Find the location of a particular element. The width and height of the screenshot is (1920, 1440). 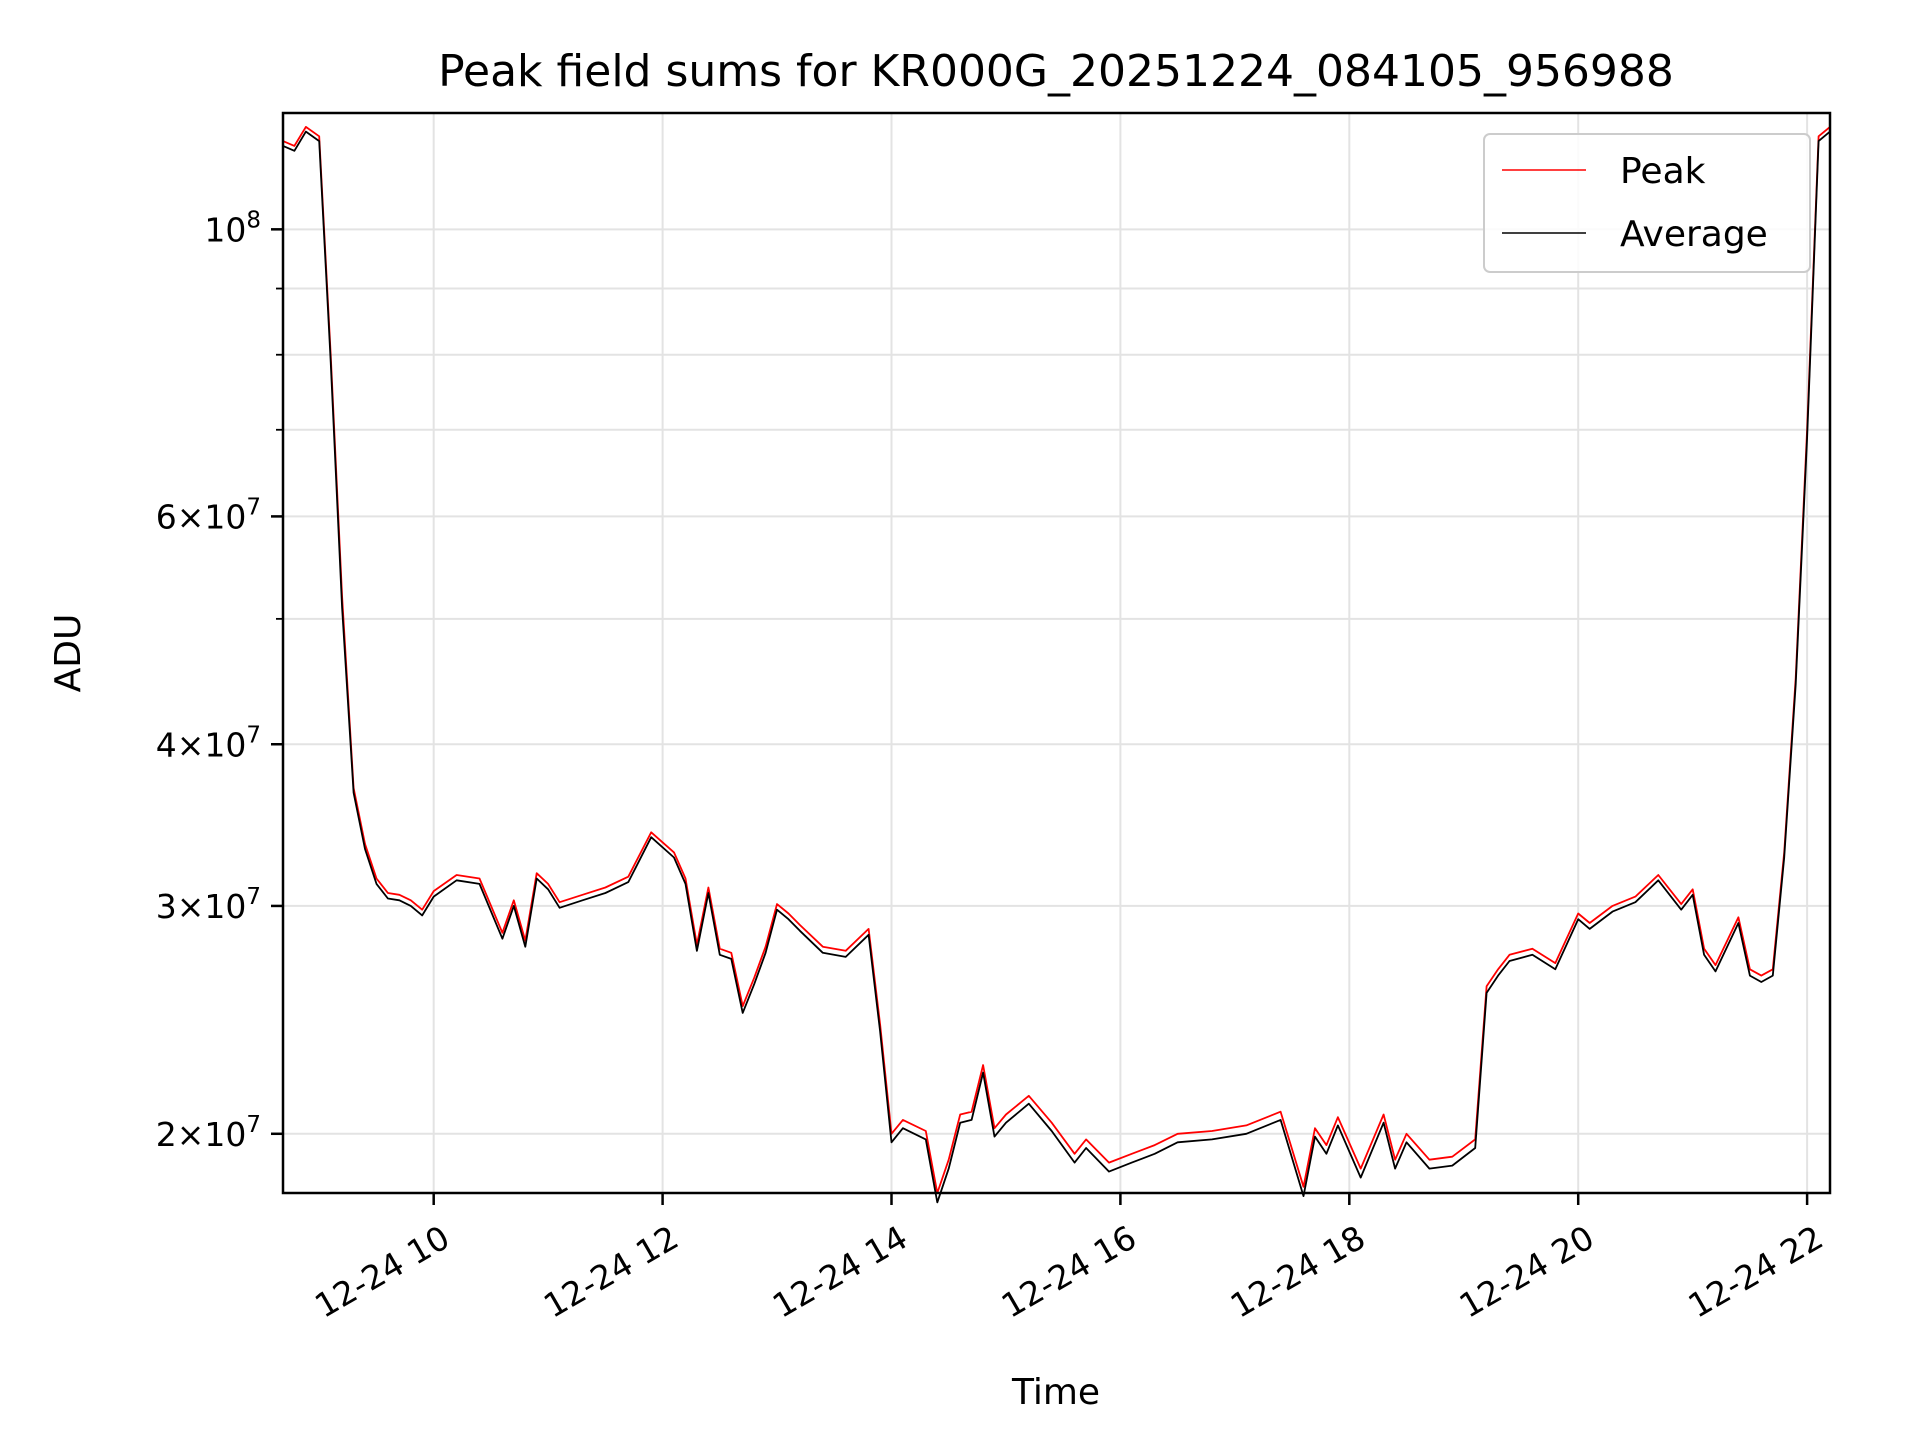

legend-box is located at coordinates (1647, 203).